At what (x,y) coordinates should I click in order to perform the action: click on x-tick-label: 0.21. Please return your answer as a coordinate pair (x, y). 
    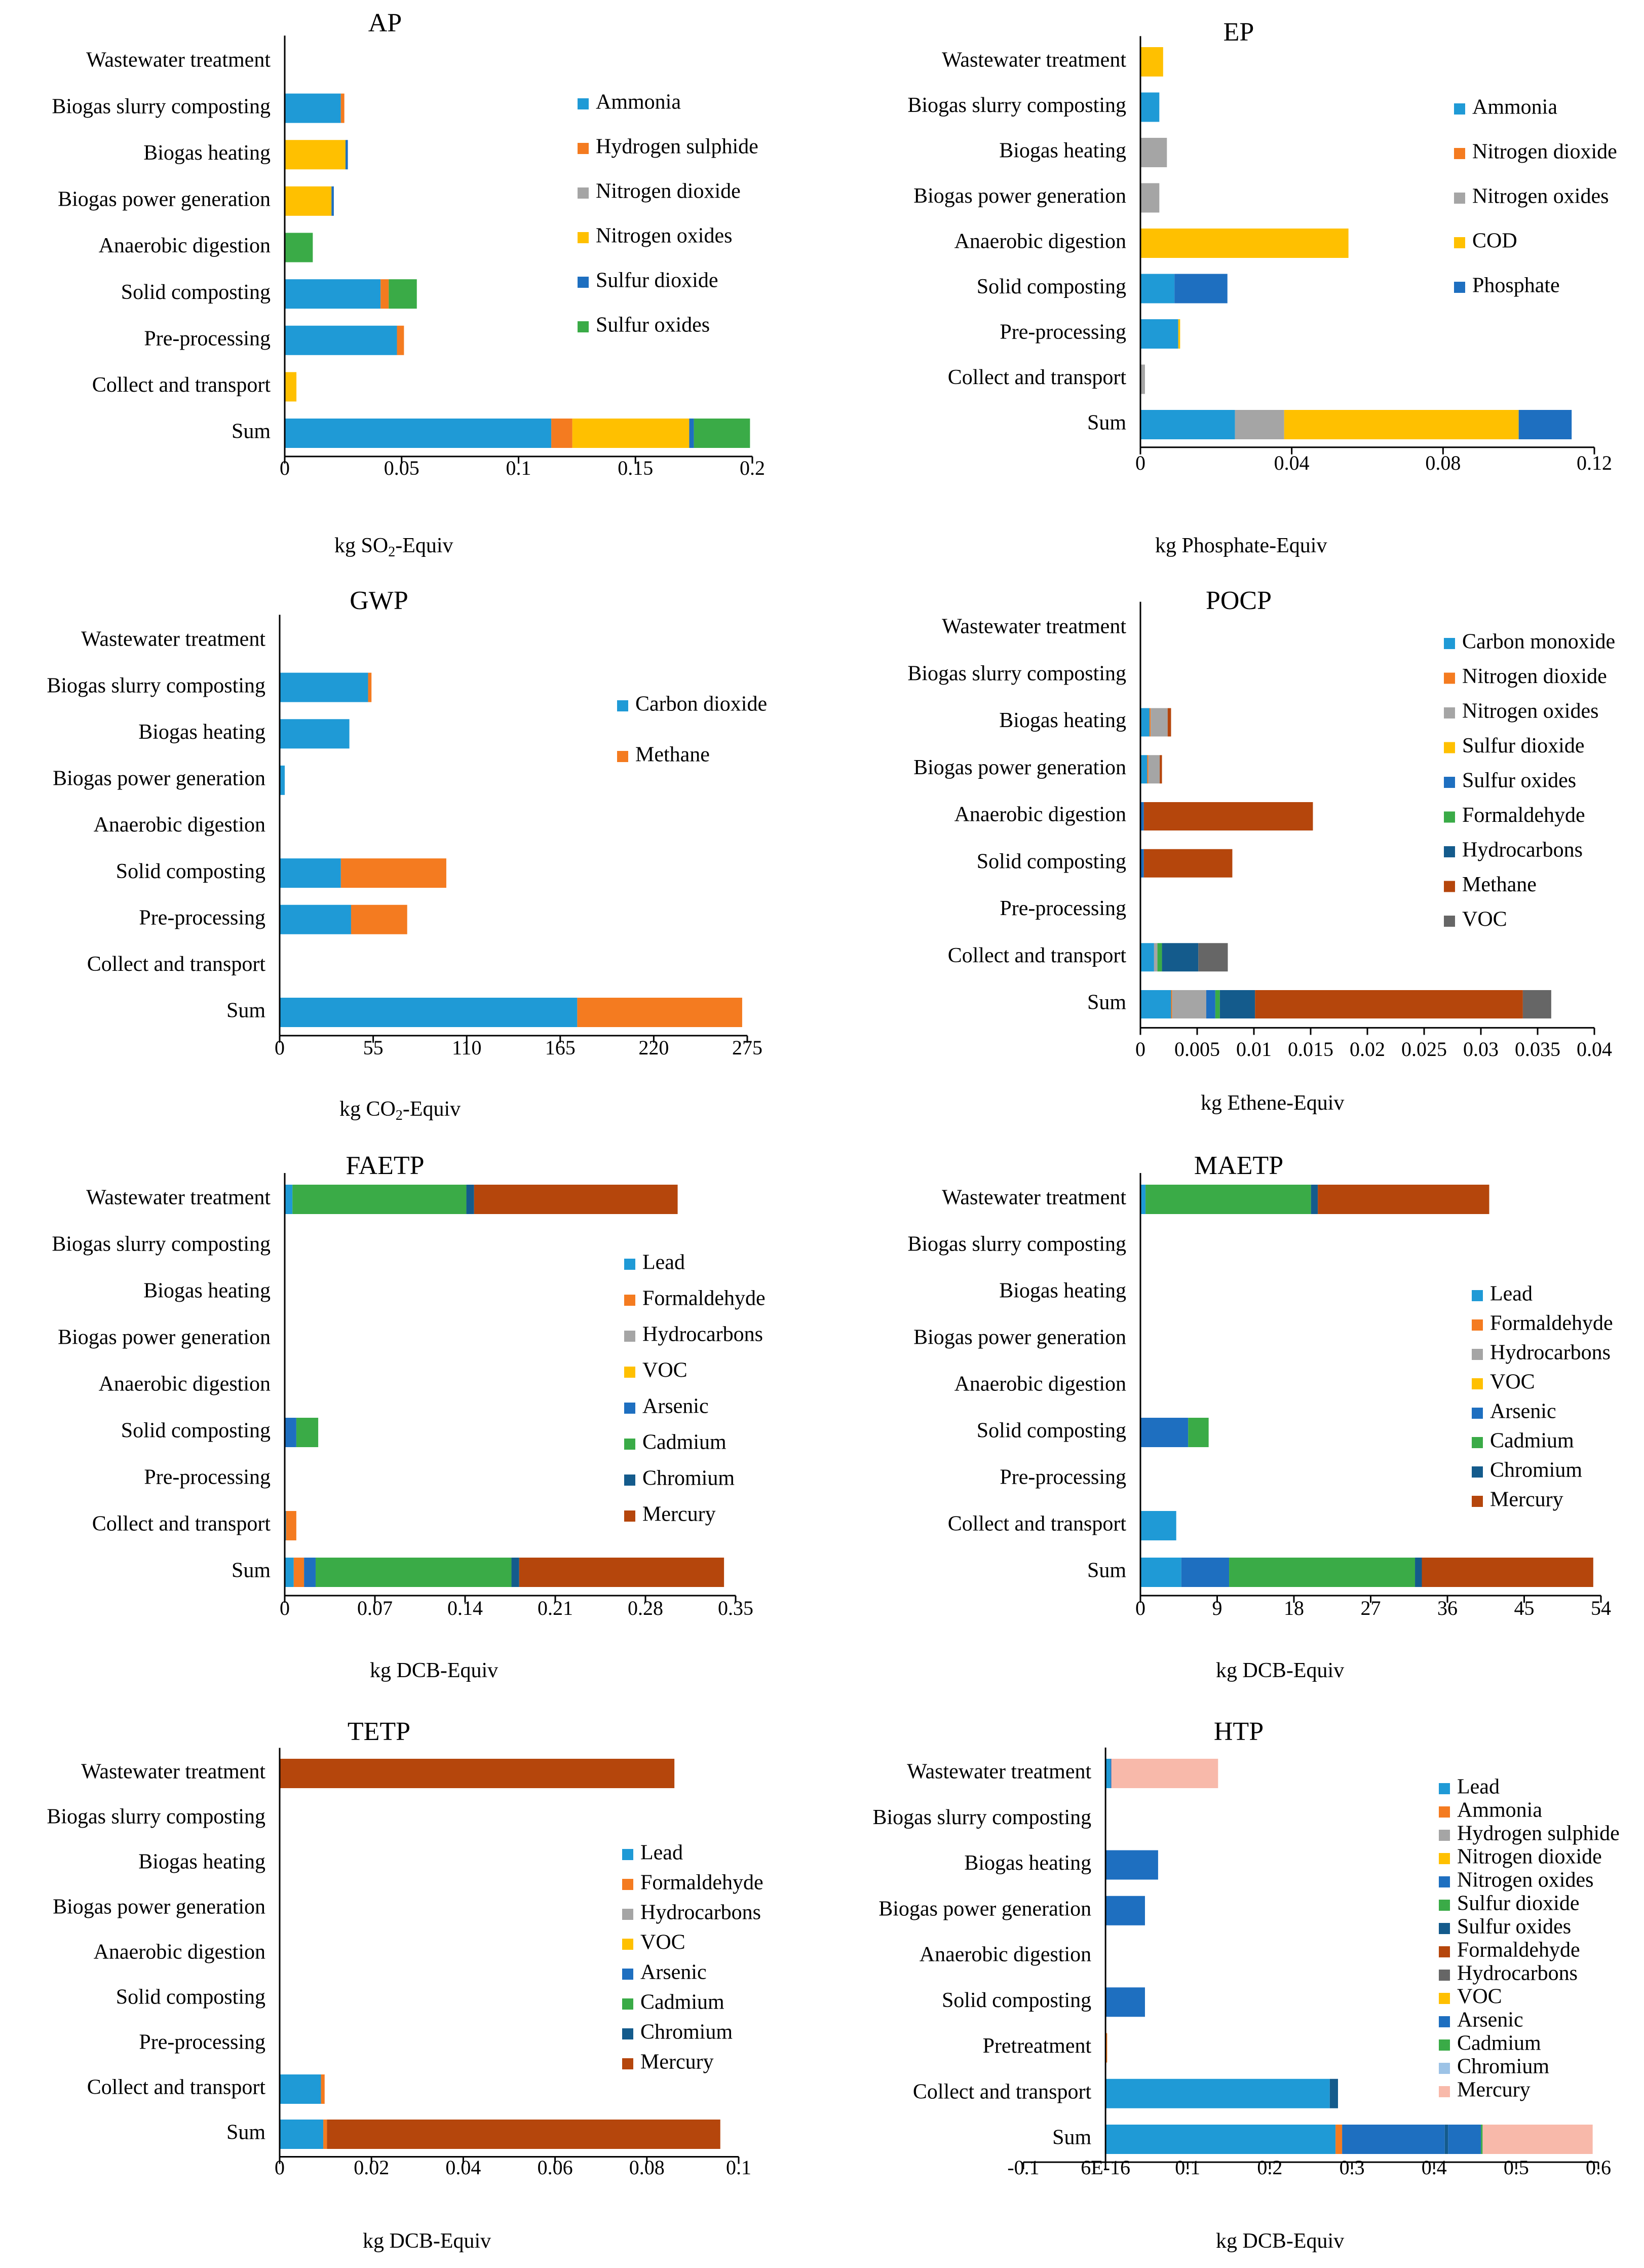
    Looking at the image, I should click on (555, 1608).